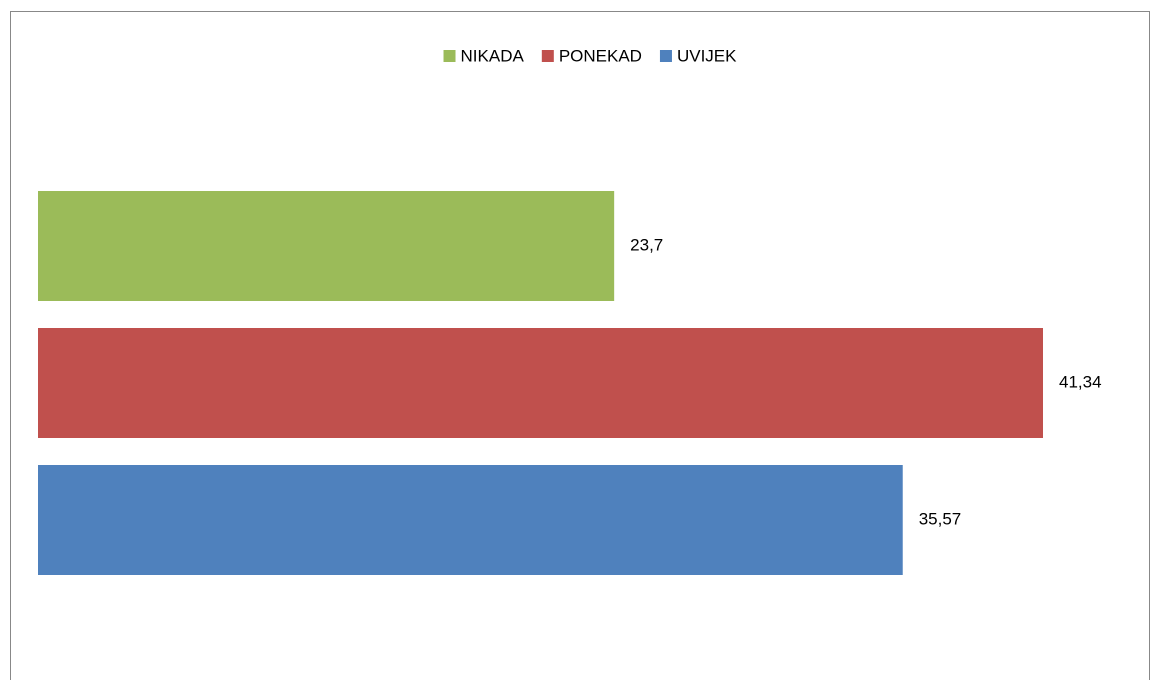  Describe the element at coordinates (940, 518) in the screenshot. I see `data-label: 35,57` at that location.